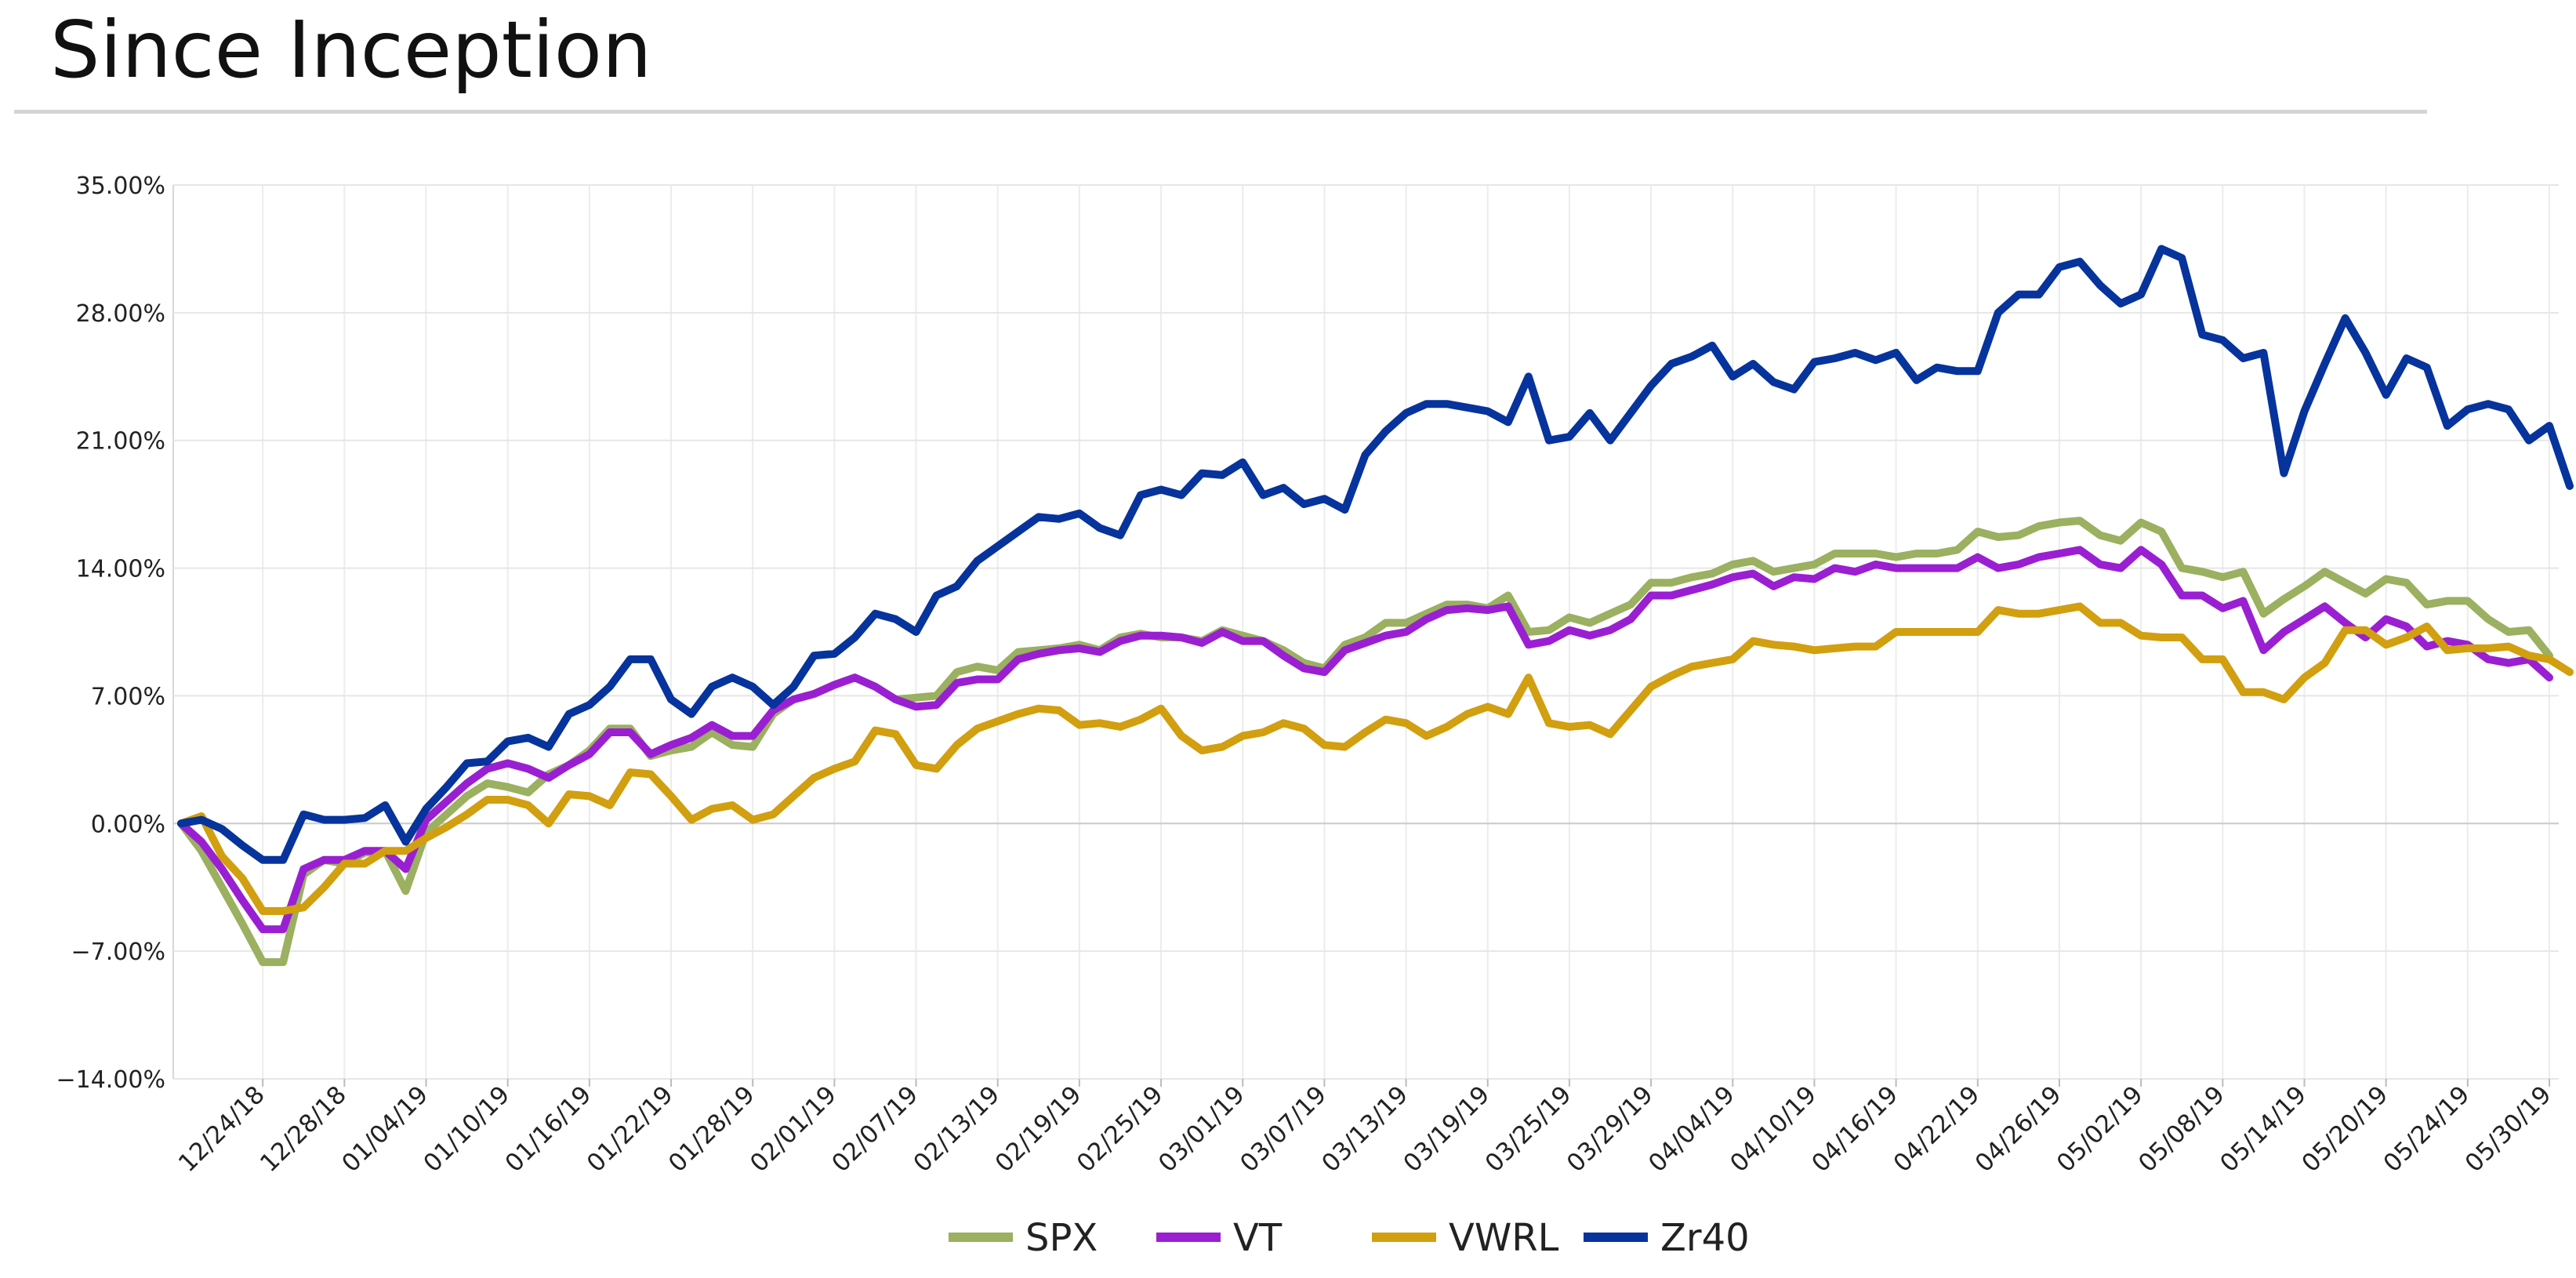  I want to click on x-tick-label: 03/07/19, so click(1283, 1129).